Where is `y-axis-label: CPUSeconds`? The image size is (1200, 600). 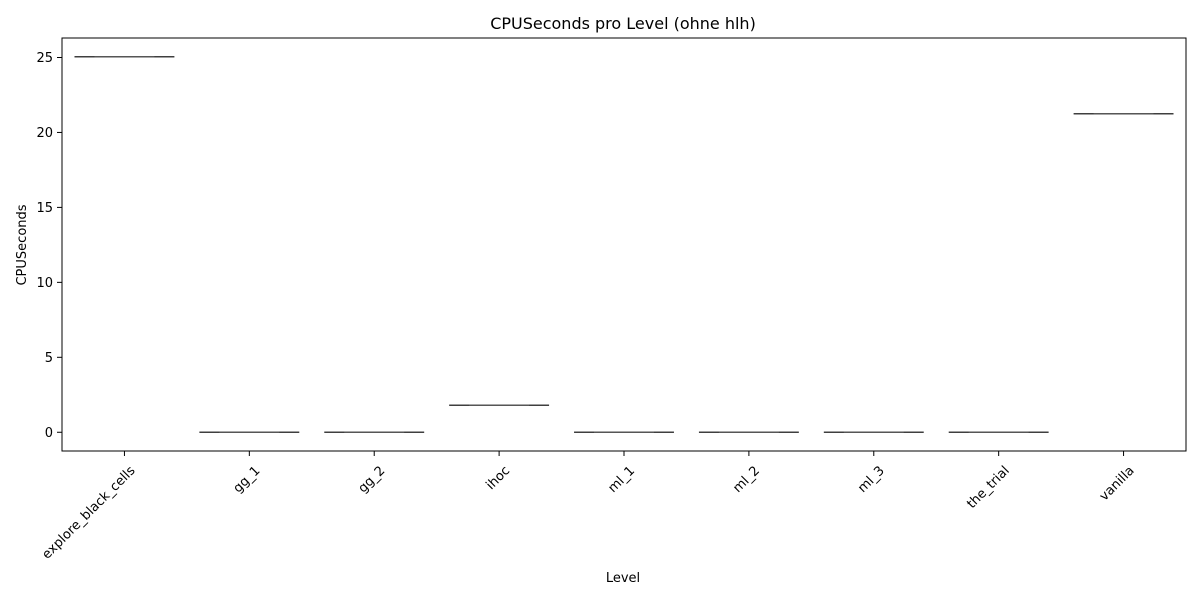
y-axis-label: CPUSeconds is located at coordinates (22, 244).